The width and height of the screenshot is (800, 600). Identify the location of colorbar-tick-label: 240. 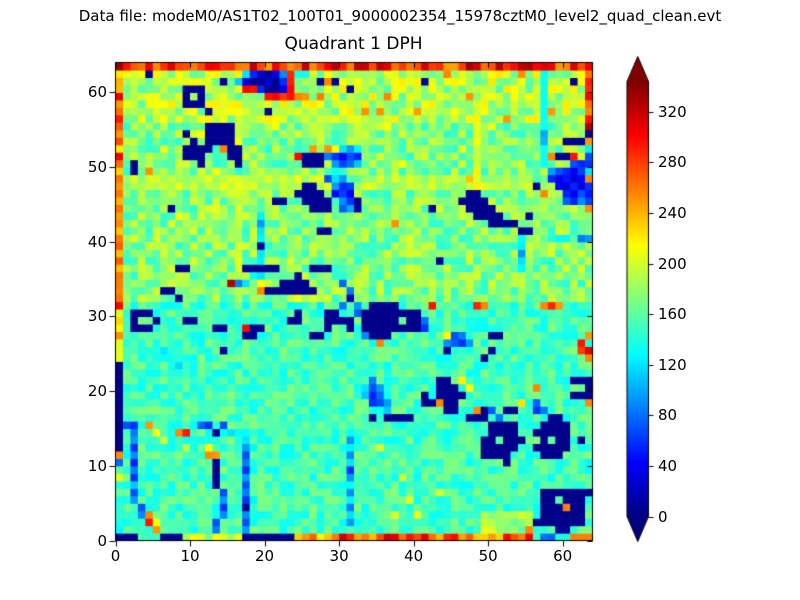
(672, 213).